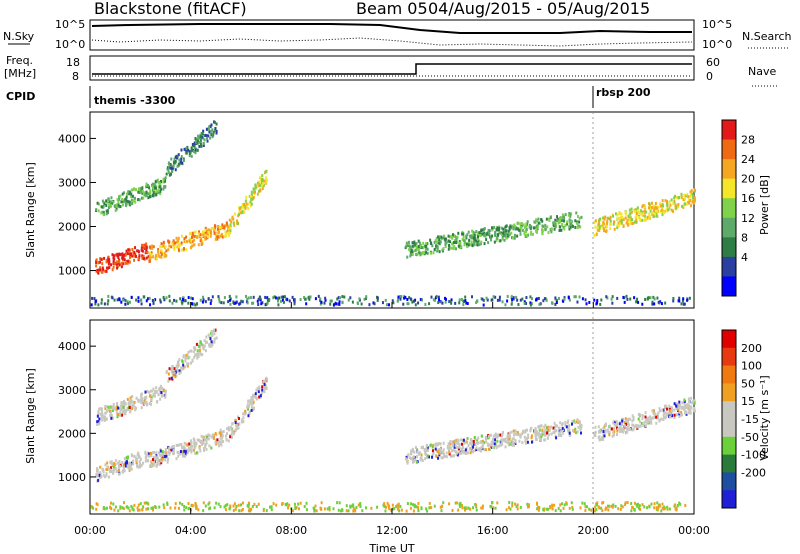 The image size is (800, 554). Describe the element at coordinates (72, 433) in the screenshot. I see `y-tick-label: 2000` at that location.